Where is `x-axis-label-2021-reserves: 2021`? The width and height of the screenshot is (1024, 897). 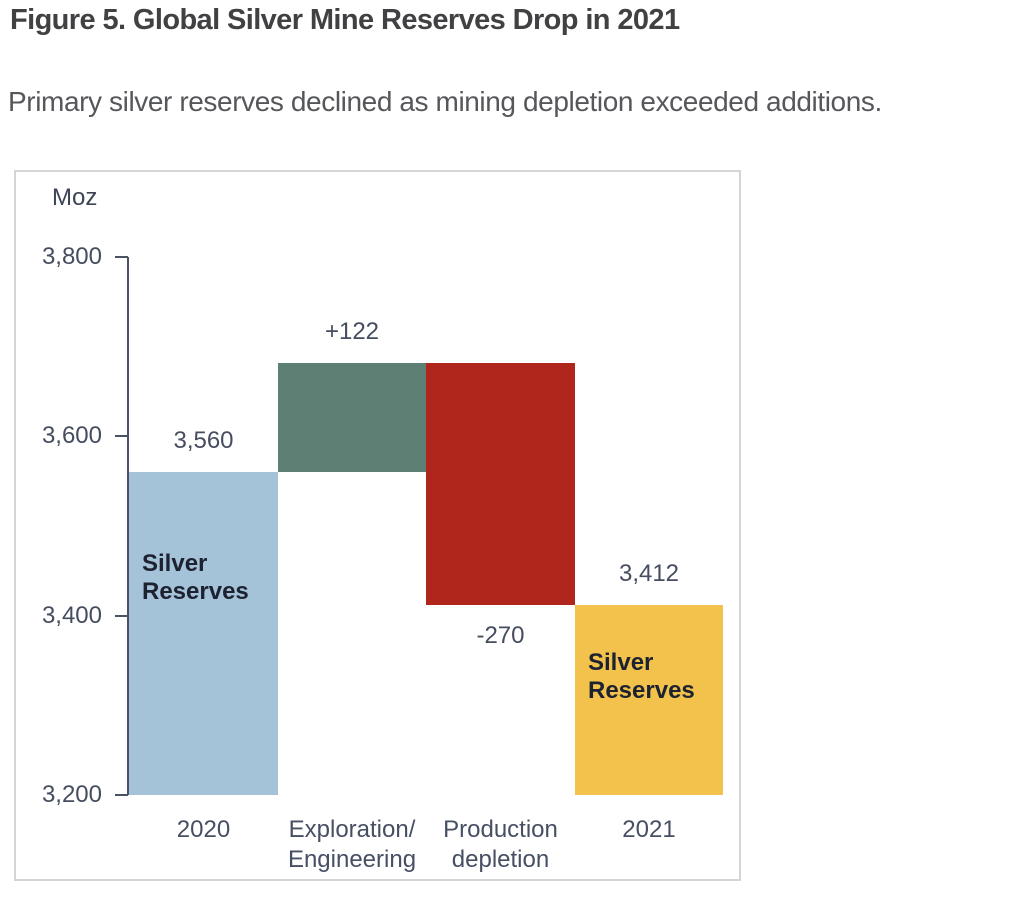 x-axis-label-2021-reserves: 2021 is located at coordinates (649, 829).